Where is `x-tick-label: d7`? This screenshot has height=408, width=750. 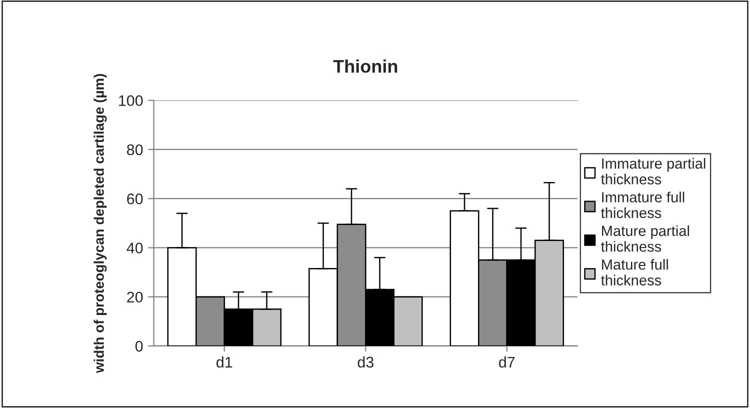
x-tick-label: d7 is located at coordinates (507, 362).